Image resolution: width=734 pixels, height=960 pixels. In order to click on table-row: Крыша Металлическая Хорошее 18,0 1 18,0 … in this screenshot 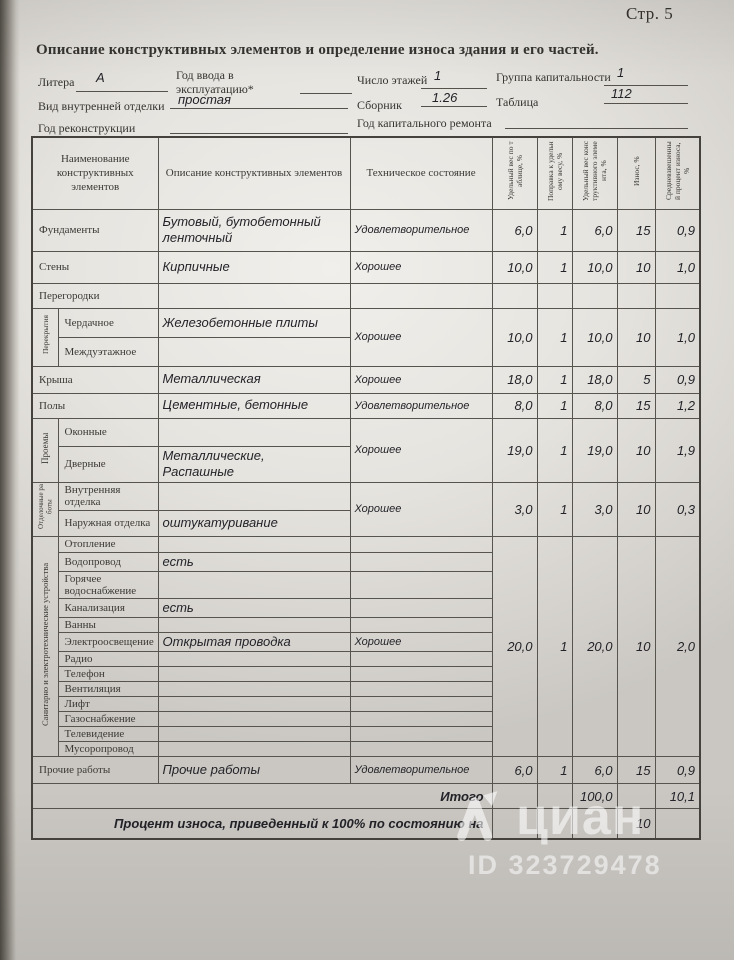, I will do `click(366, 379)`.